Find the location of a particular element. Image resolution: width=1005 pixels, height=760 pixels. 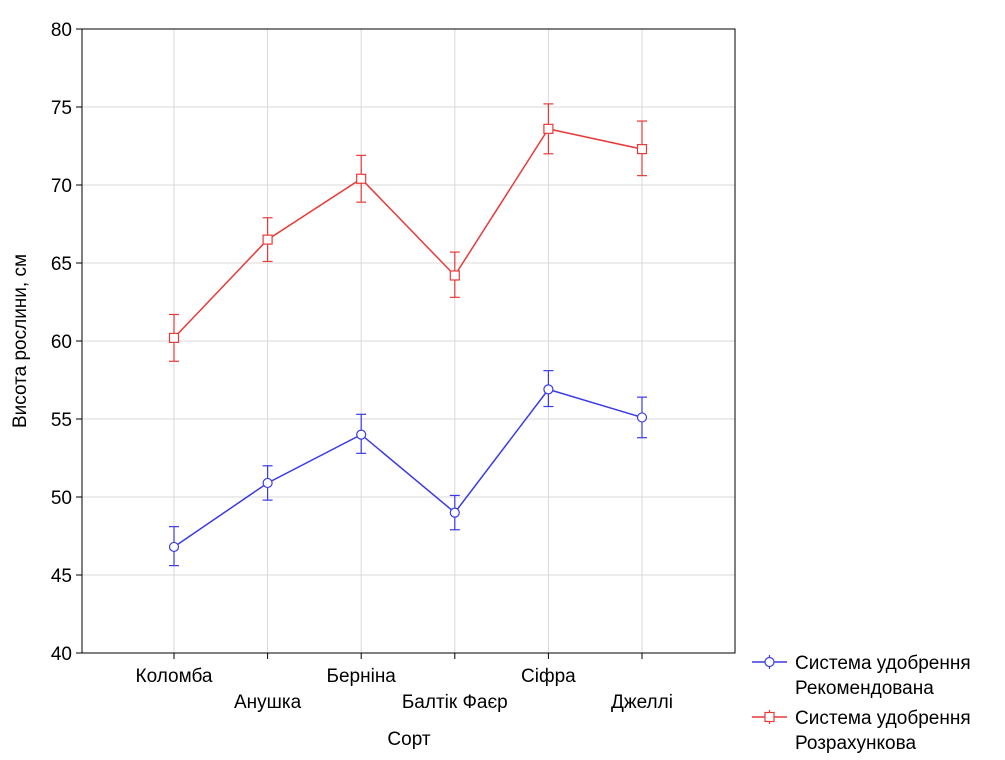

x-tick-label: Берніна is located at coordinates (362, 676).